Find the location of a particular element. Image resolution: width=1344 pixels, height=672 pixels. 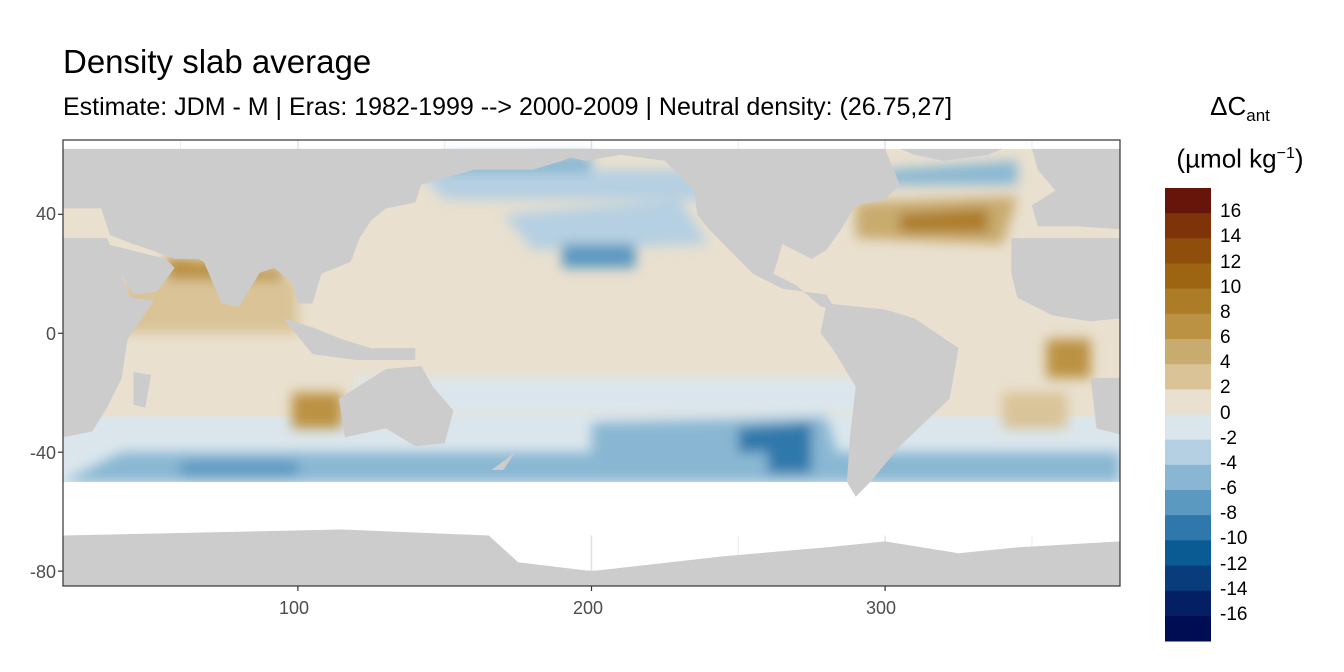

land-south-africa is located at coordinates (1105, 406).